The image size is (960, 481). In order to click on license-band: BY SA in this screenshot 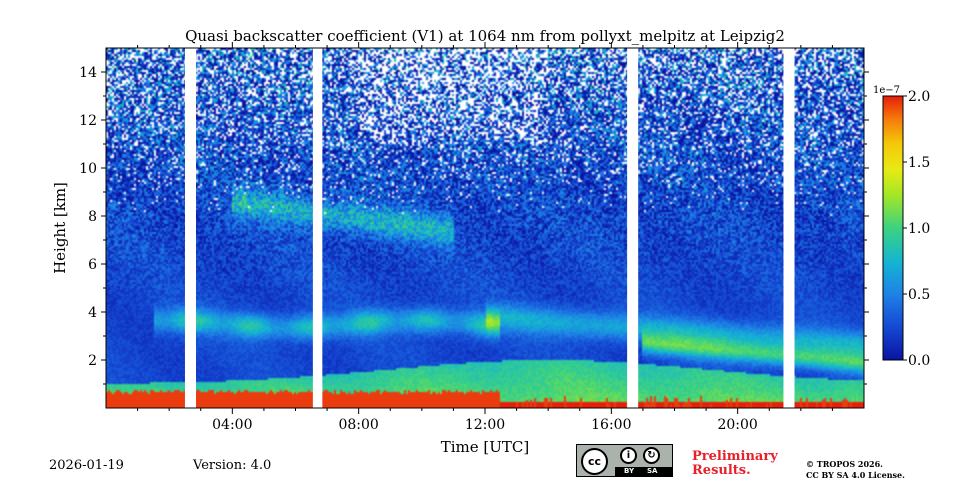, I will do `click(643, 471)`.